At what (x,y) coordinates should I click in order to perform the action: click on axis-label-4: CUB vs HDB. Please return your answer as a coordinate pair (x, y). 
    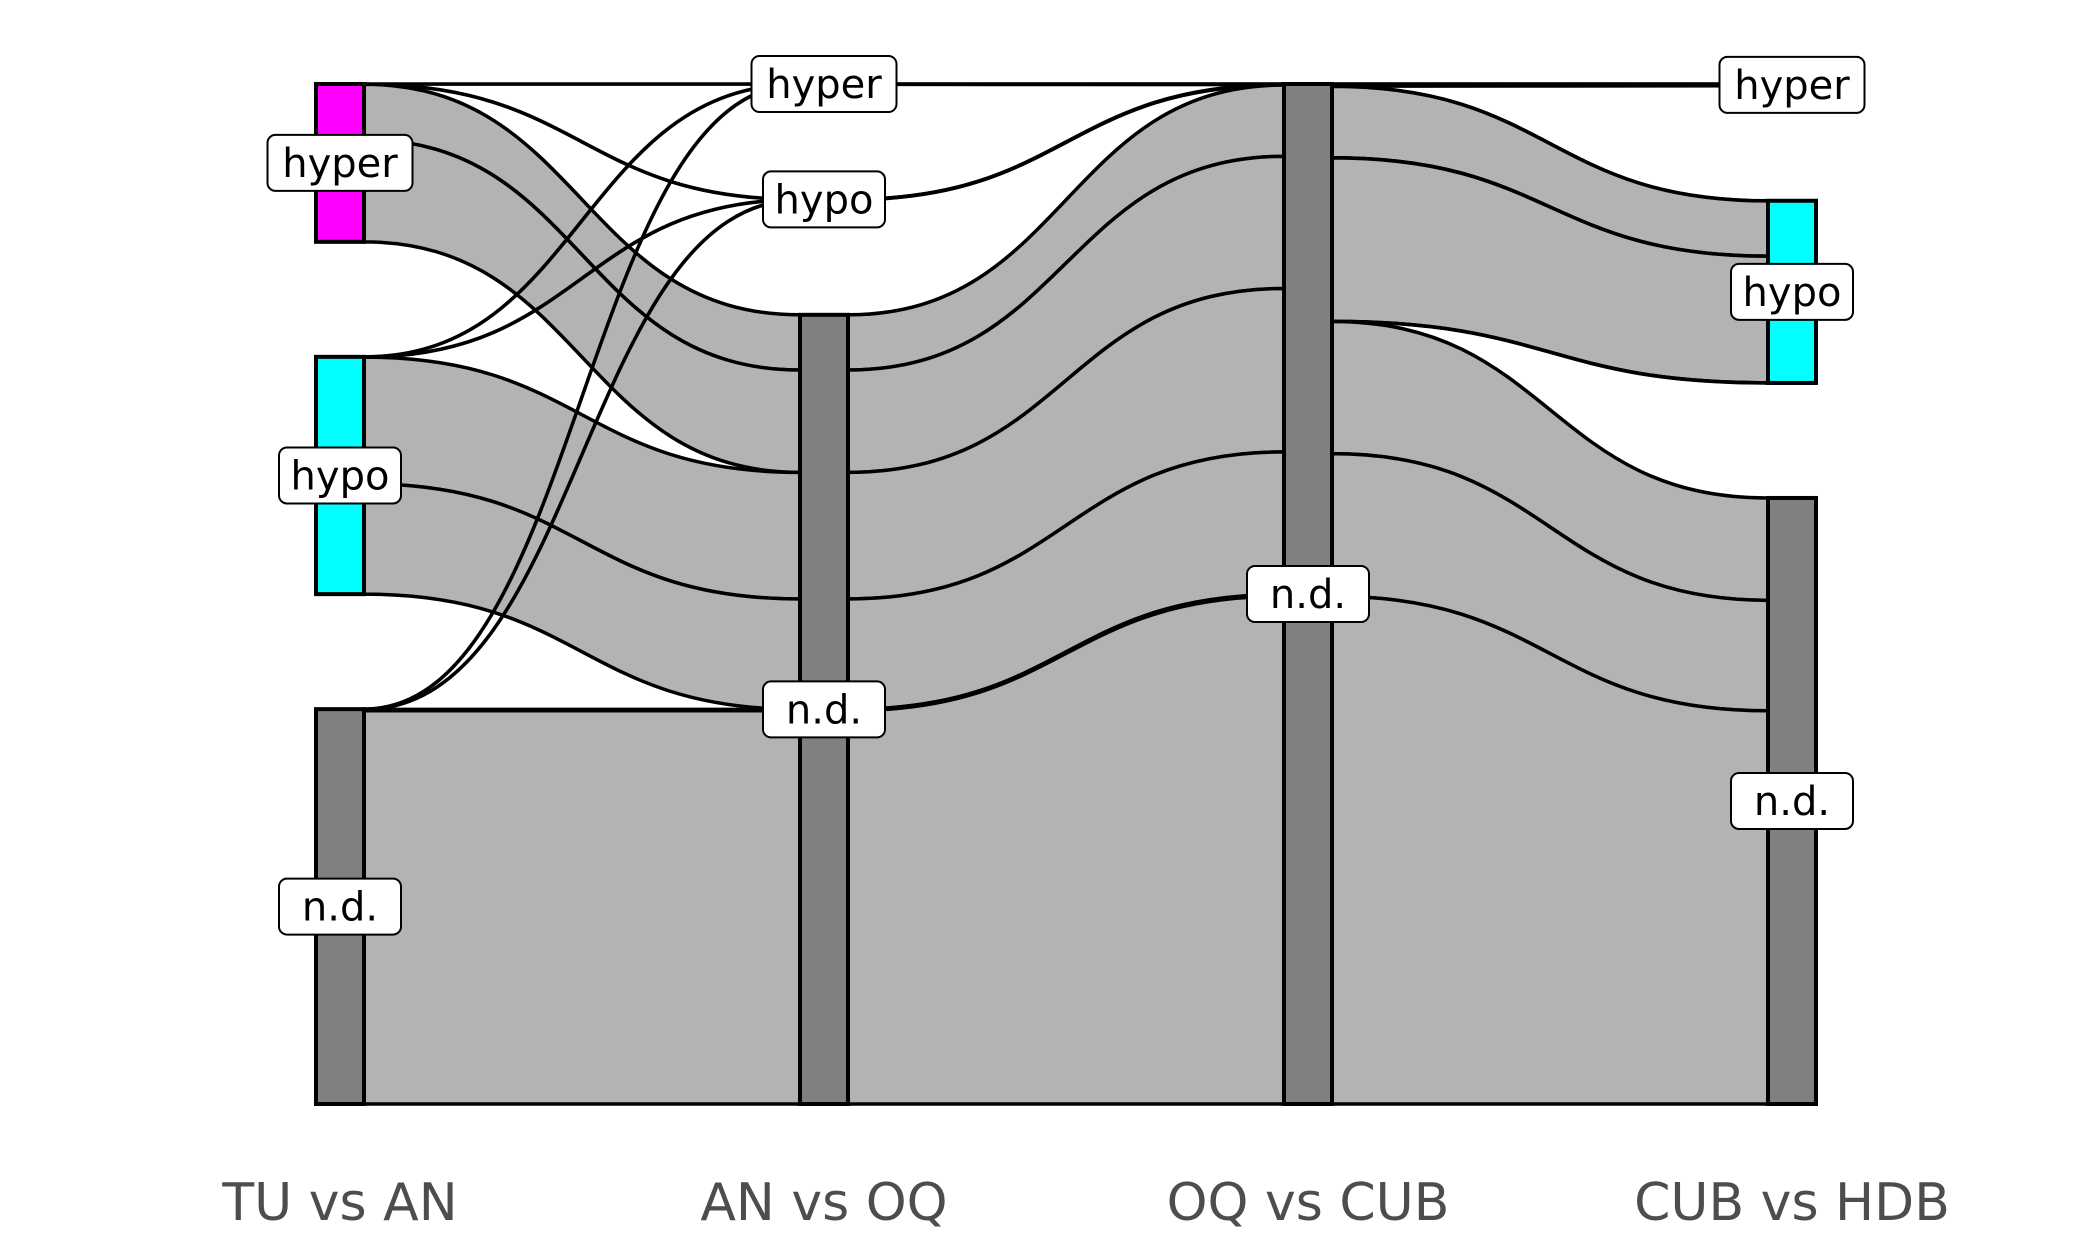
    Looking at the image, I should click on (1792, 1203).